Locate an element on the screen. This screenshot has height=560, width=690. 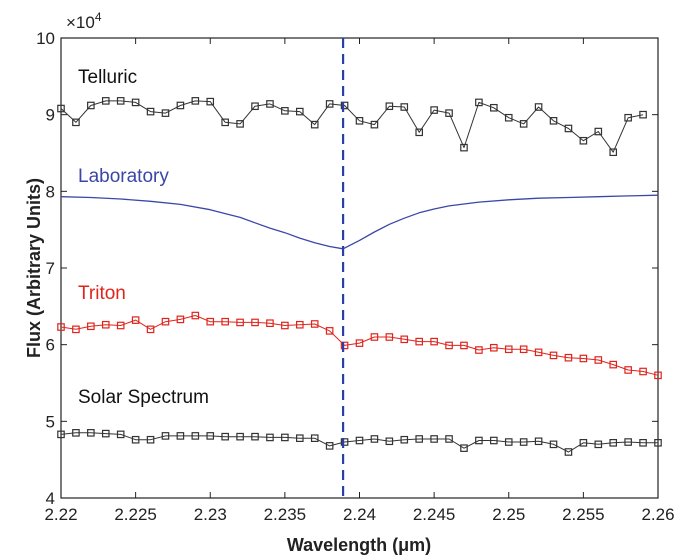
x-tick-label: 2.235 is located at coordinates (285, 514).